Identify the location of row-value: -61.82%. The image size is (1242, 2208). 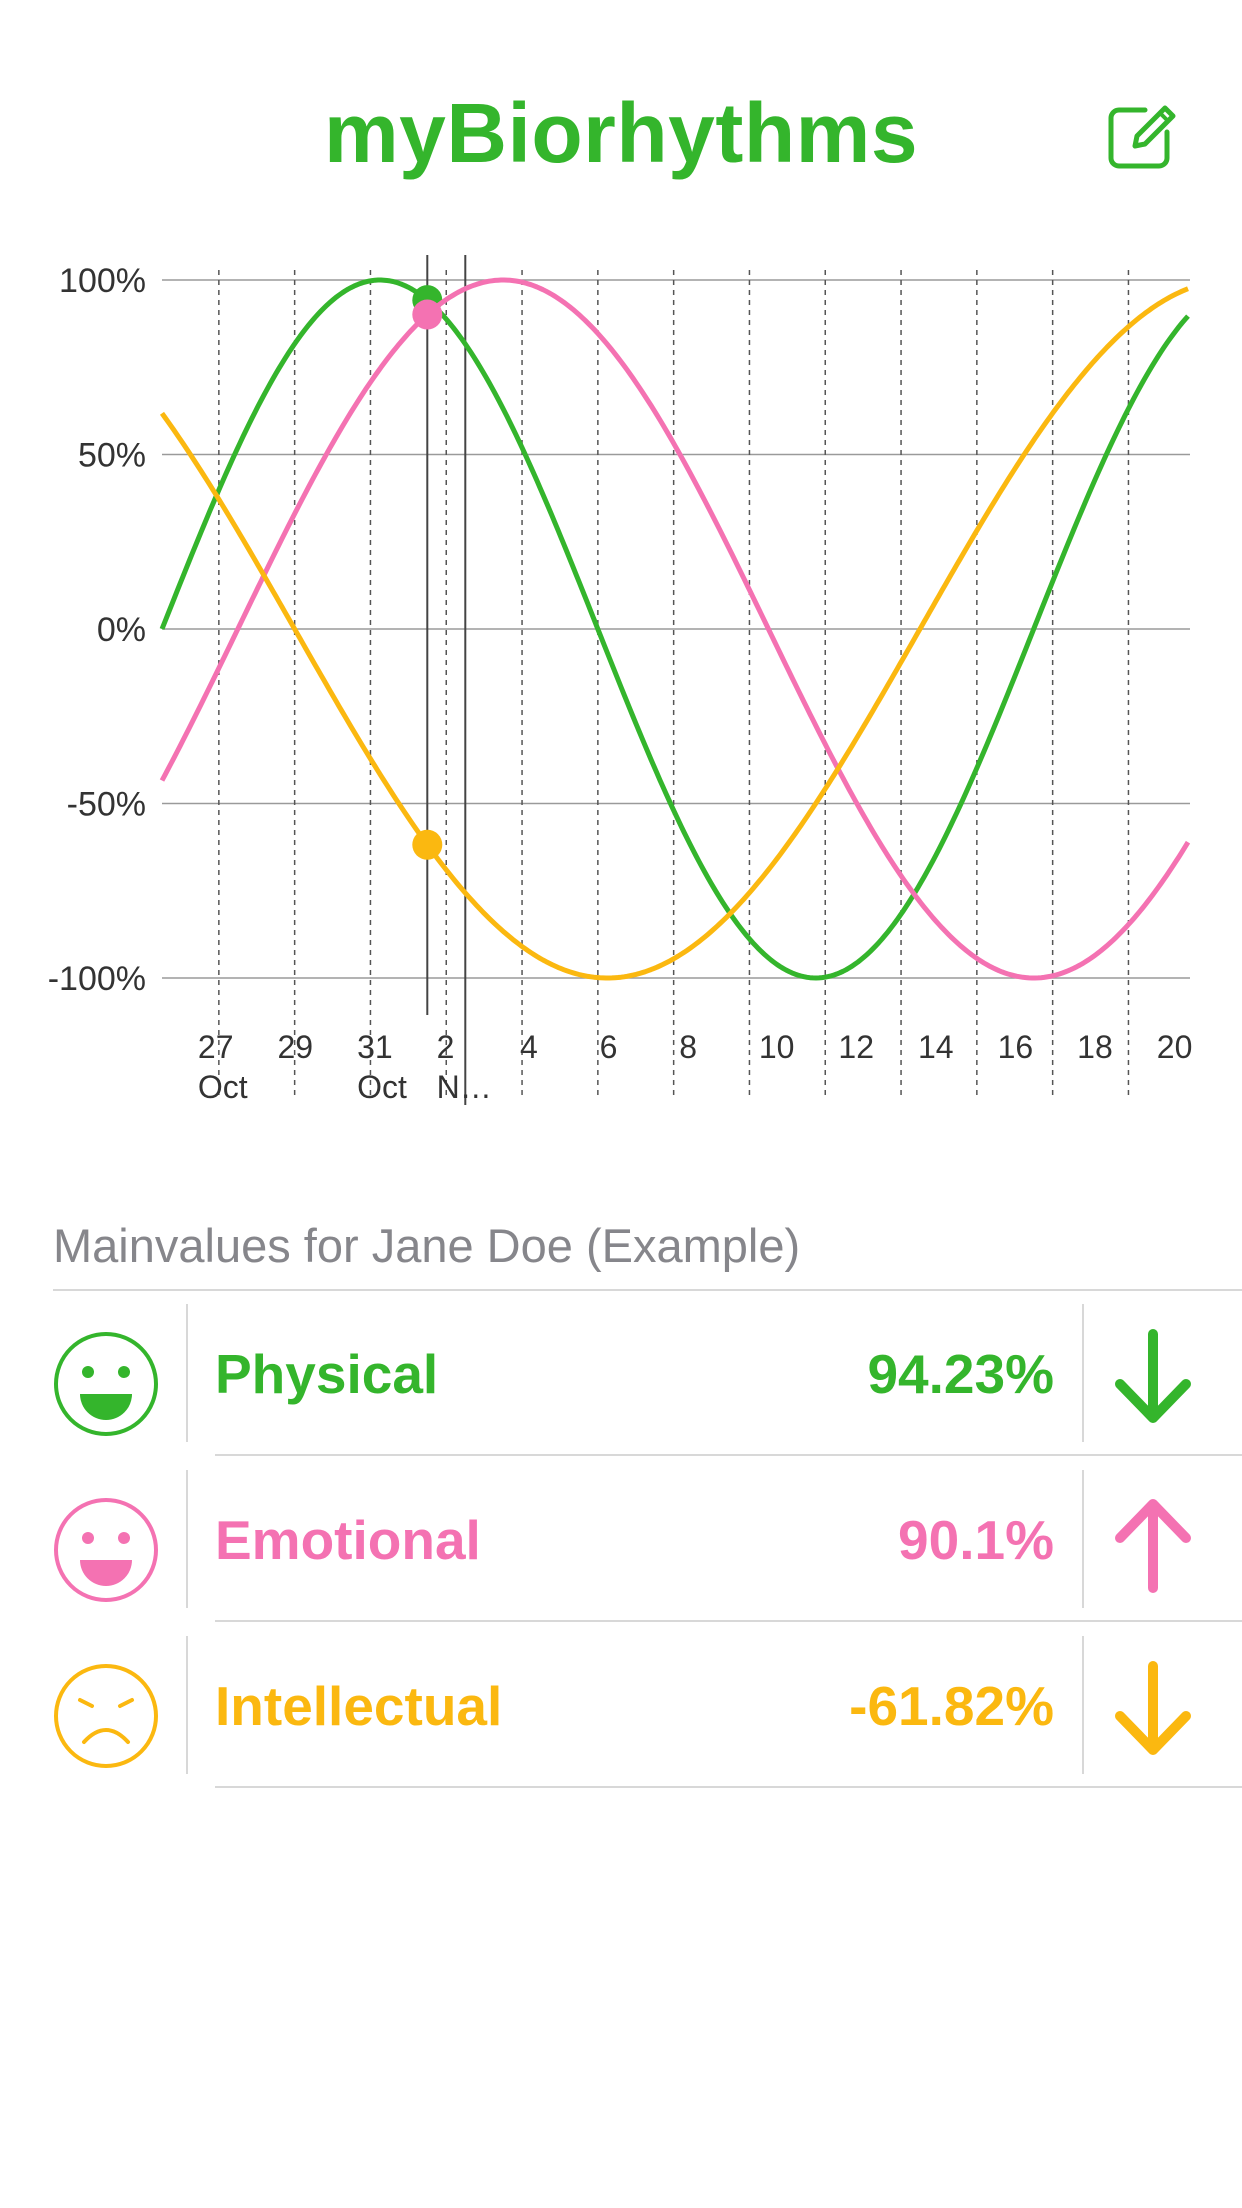
(951, 1706).